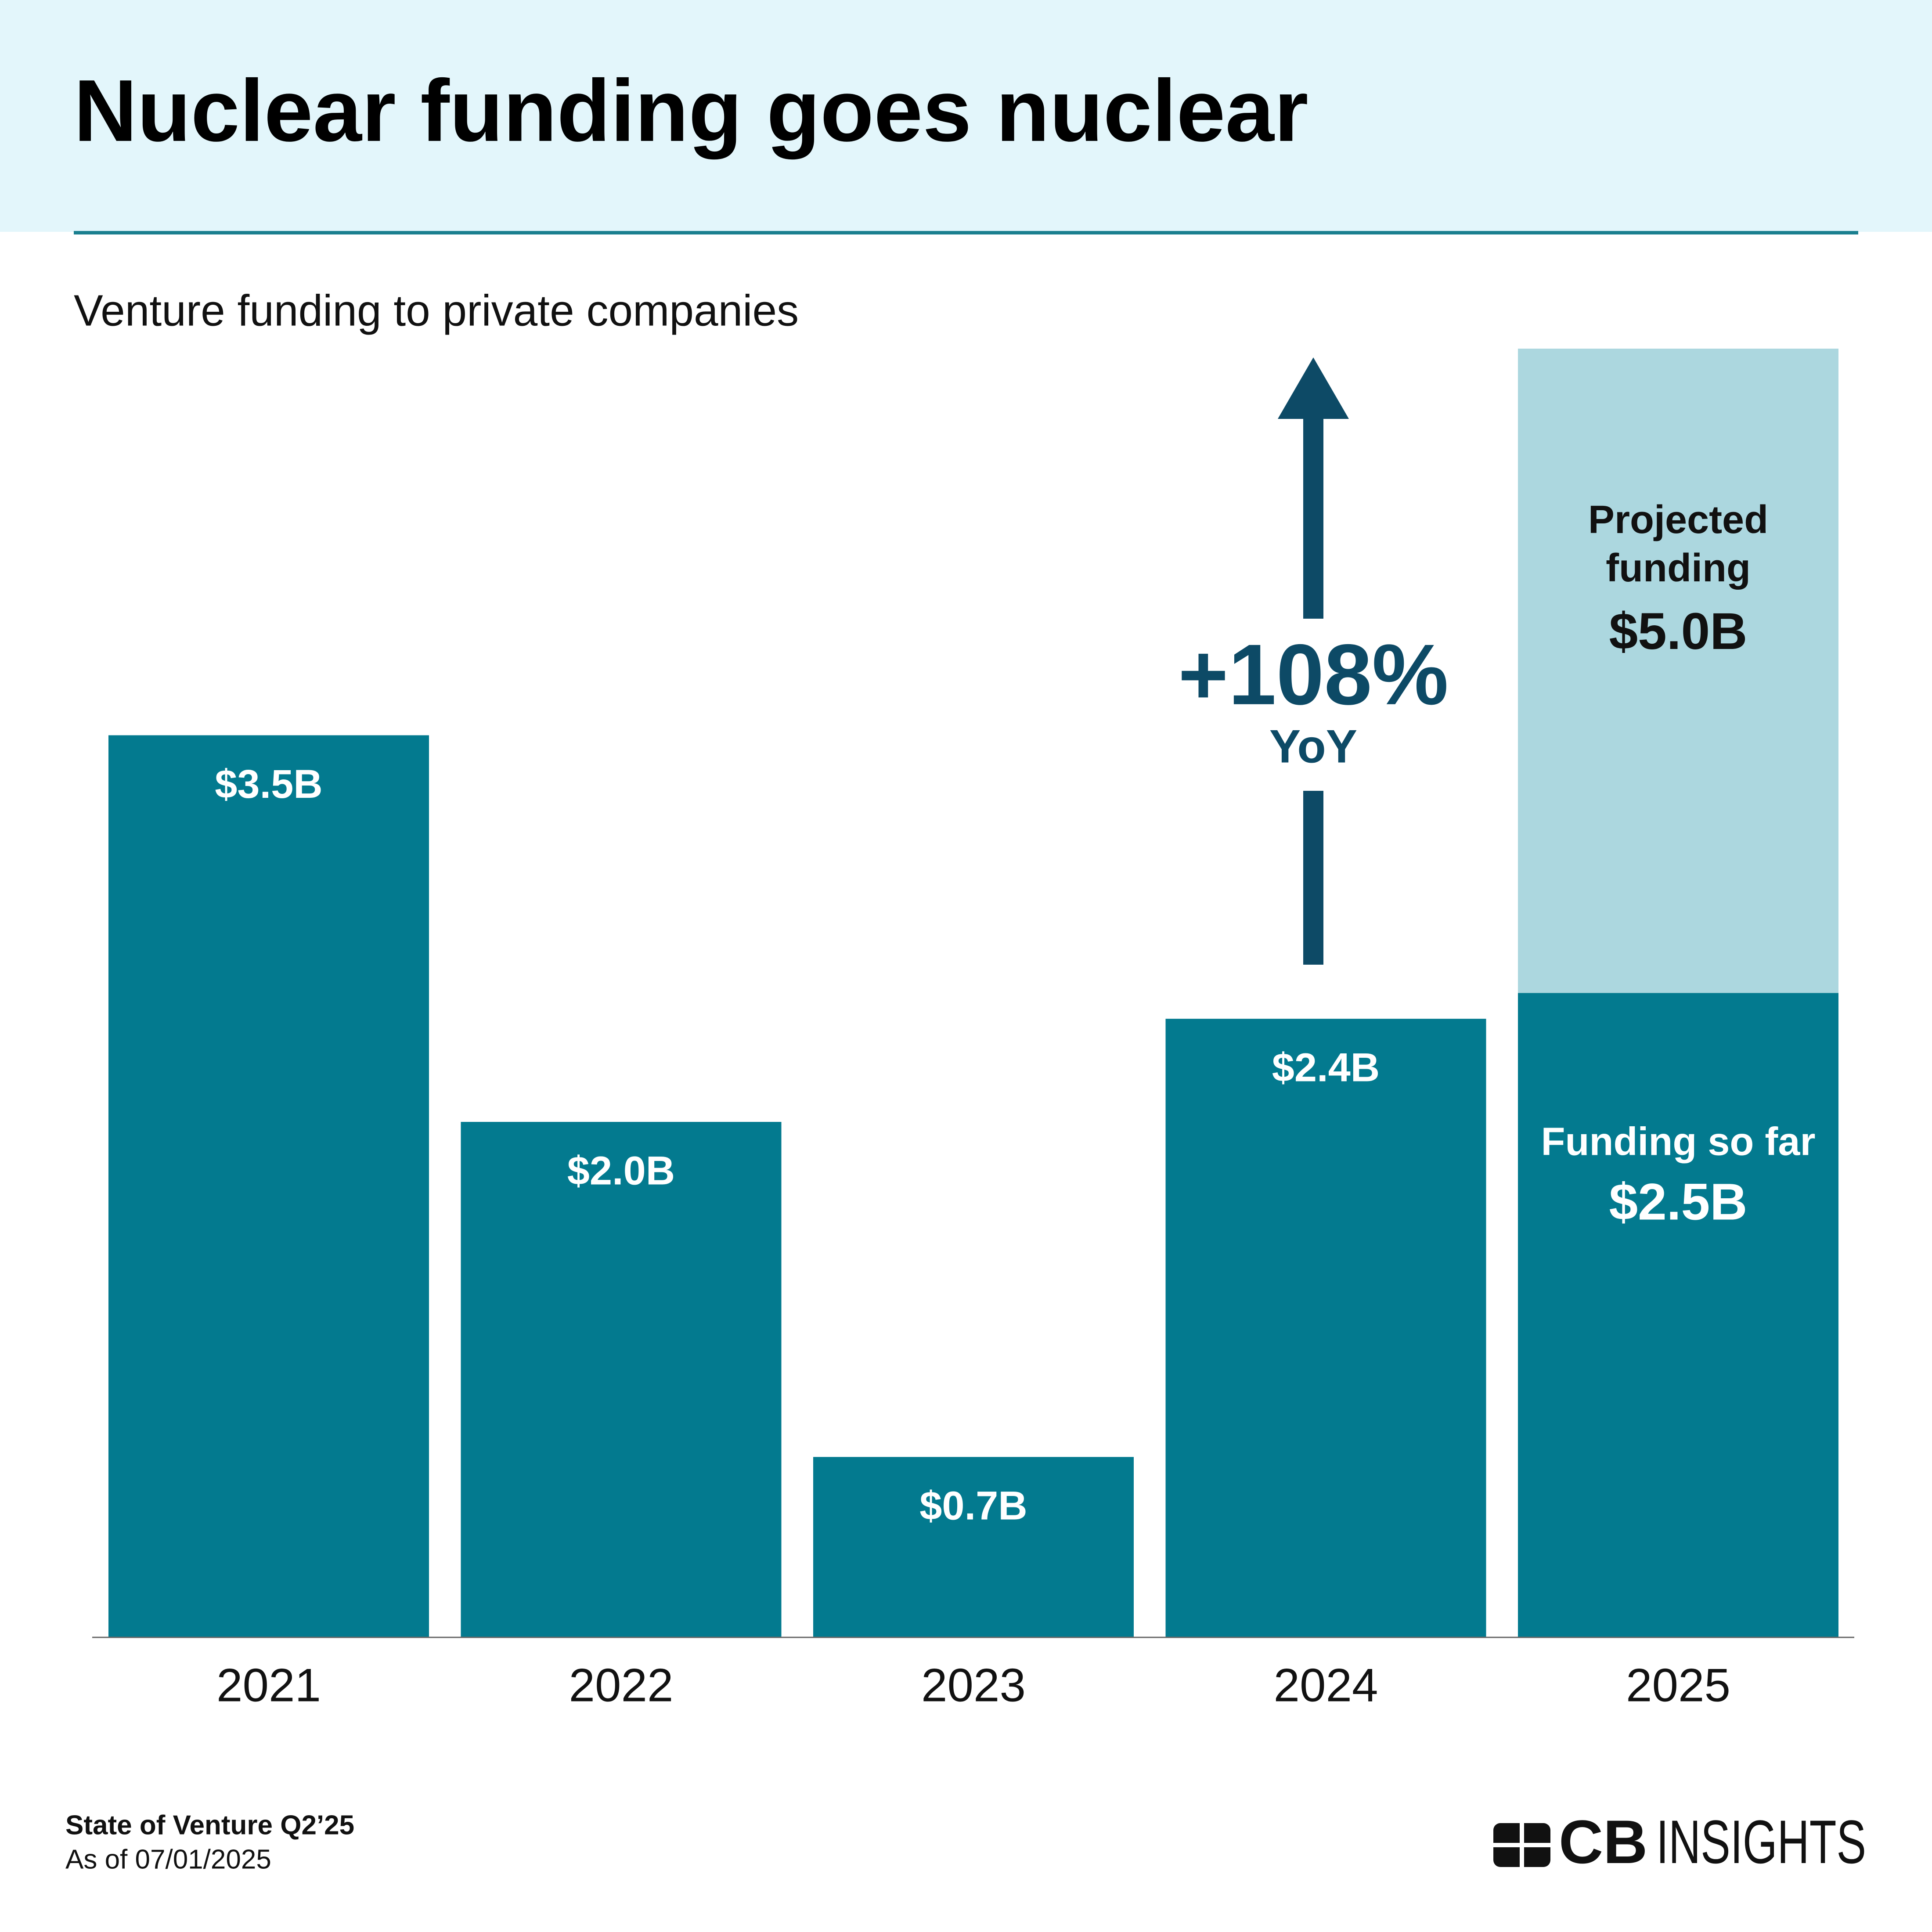  I want to click on annotation: +108%, so click(1313, 675).